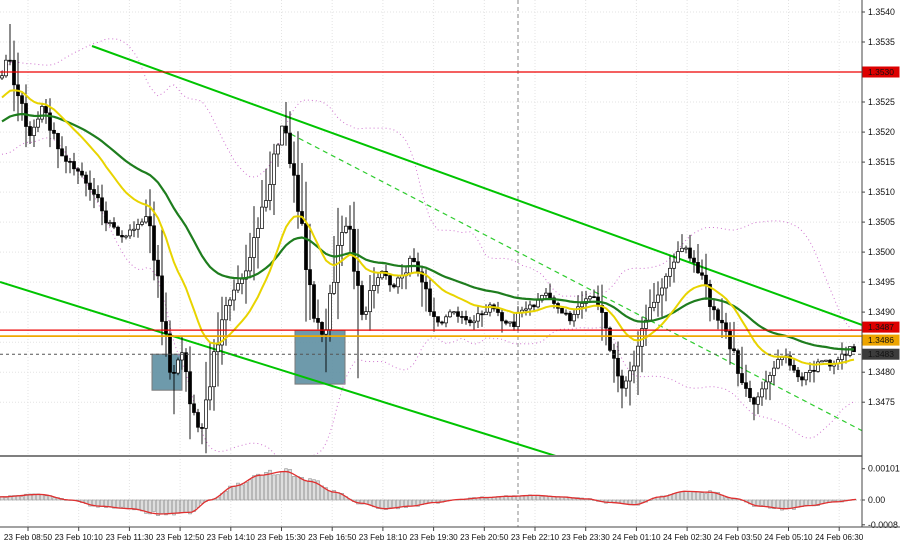 The image size is (900, 544). Describe the element at coordinates (881, 222) in the screenshot. I see `price-axis-label: 1.3505` at that location.